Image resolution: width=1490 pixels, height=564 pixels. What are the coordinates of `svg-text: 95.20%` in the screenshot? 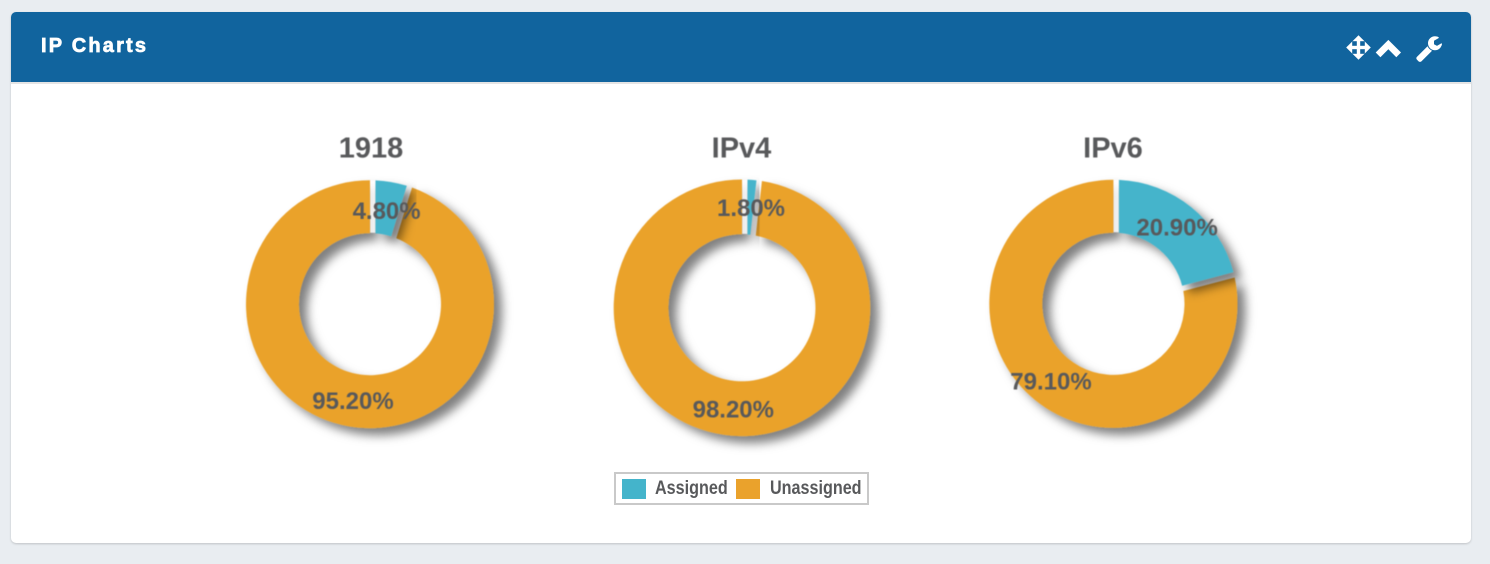 It's located at (352, 401).